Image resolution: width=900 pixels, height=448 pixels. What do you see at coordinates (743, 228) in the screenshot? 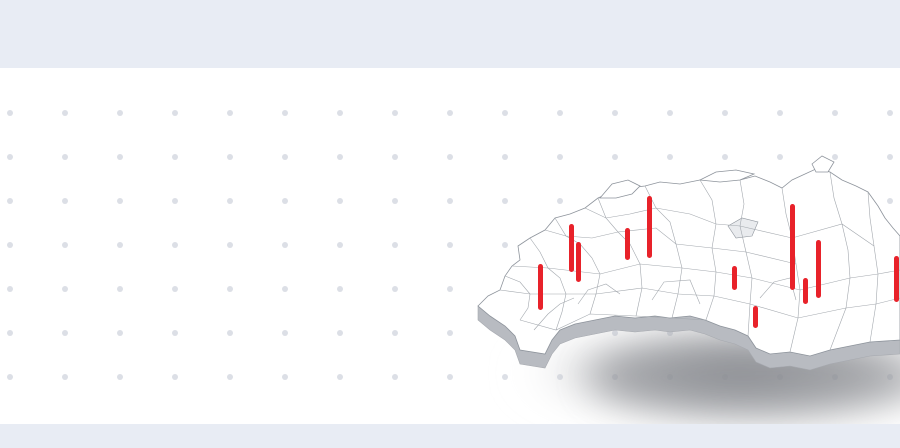
I see `map-bay` at bounding box center [743, 228].